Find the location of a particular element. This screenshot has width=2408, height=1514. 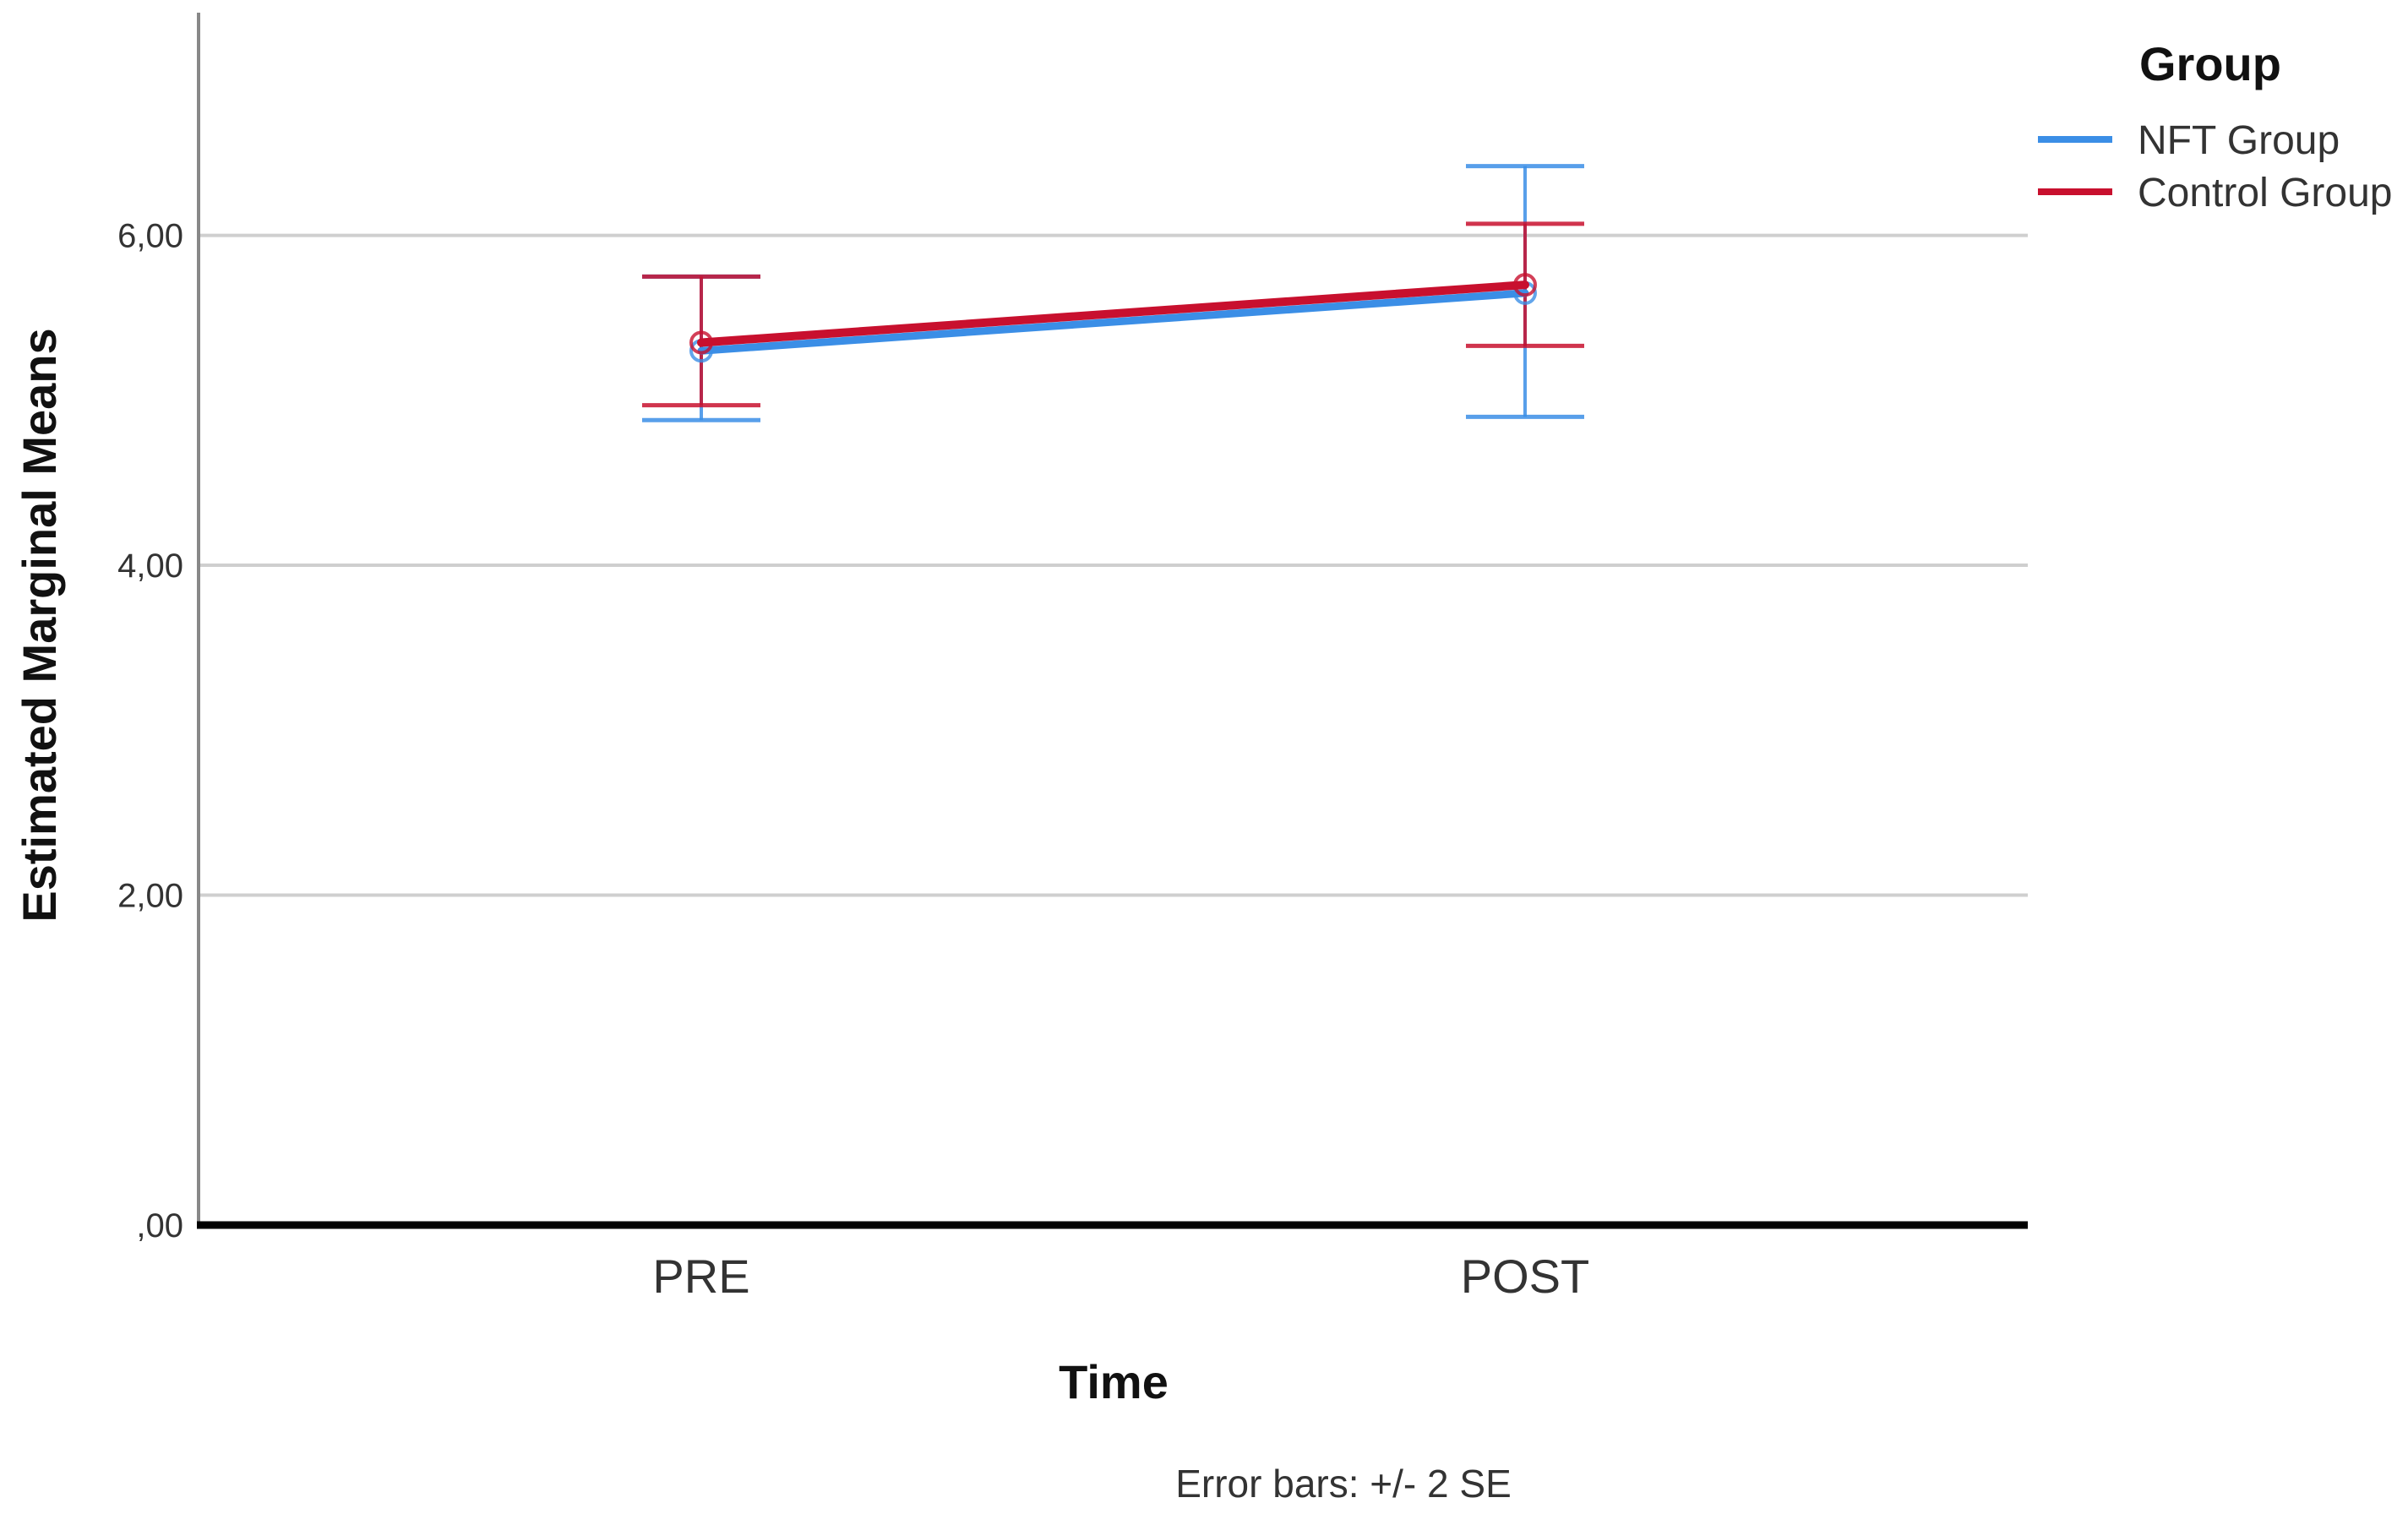

legend-label: NFT Group is located at coordinates (2239, 140).